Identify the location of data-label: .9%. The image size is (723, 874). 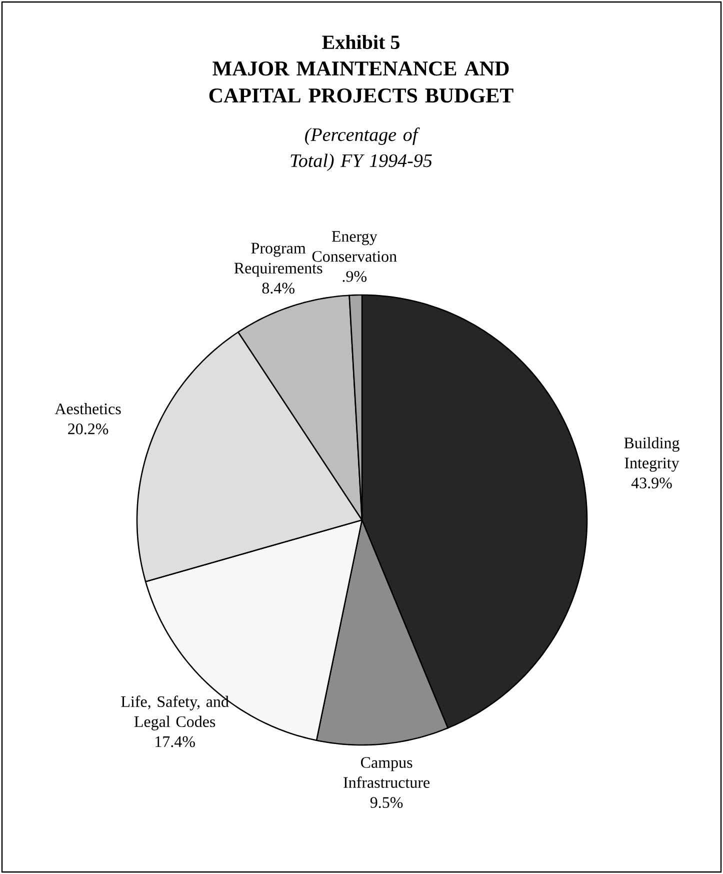
(354, 276).